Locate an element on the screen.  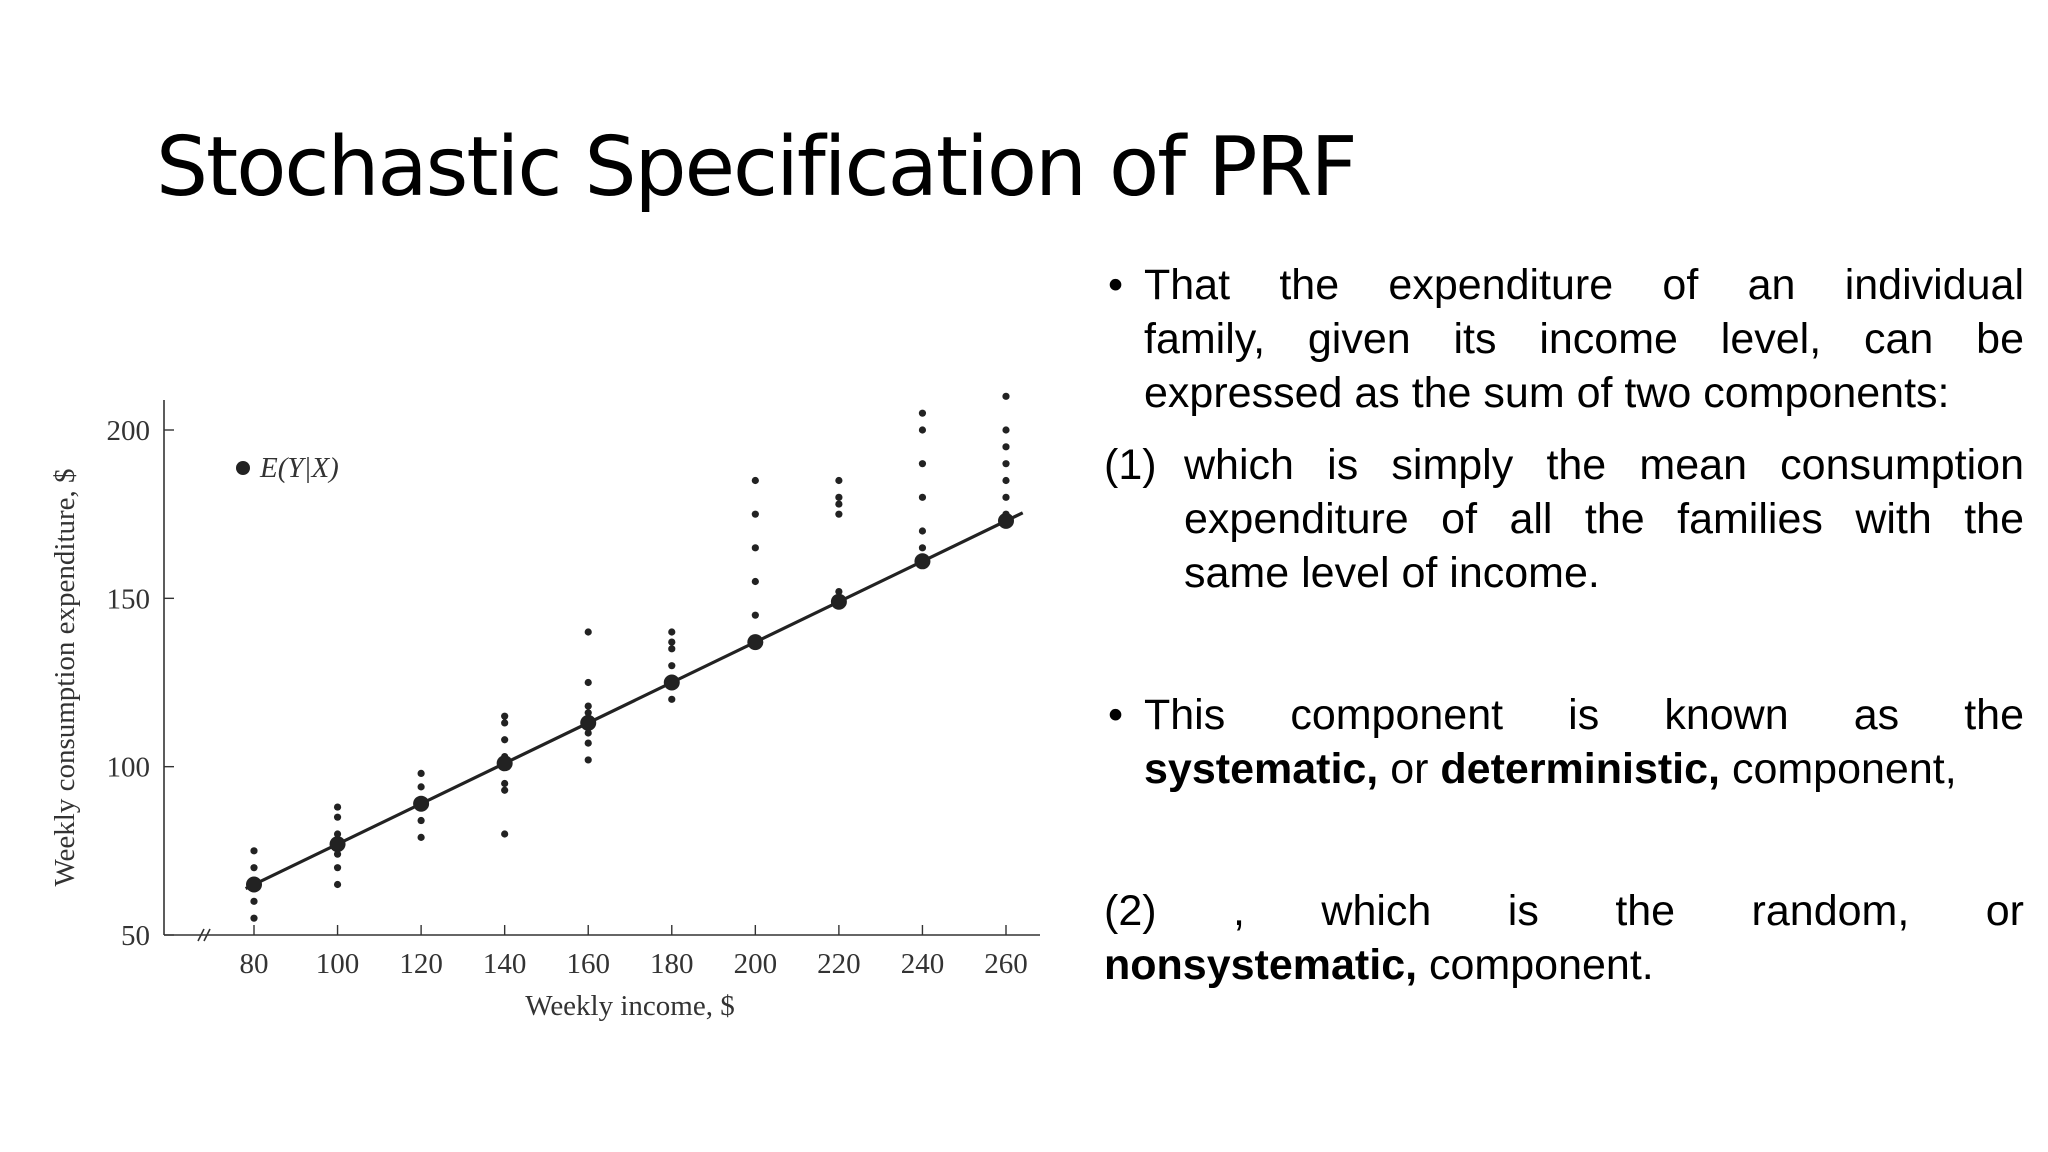
item-1-line-2: expenditure of all the families with the is located at coordinates (1604, 519).